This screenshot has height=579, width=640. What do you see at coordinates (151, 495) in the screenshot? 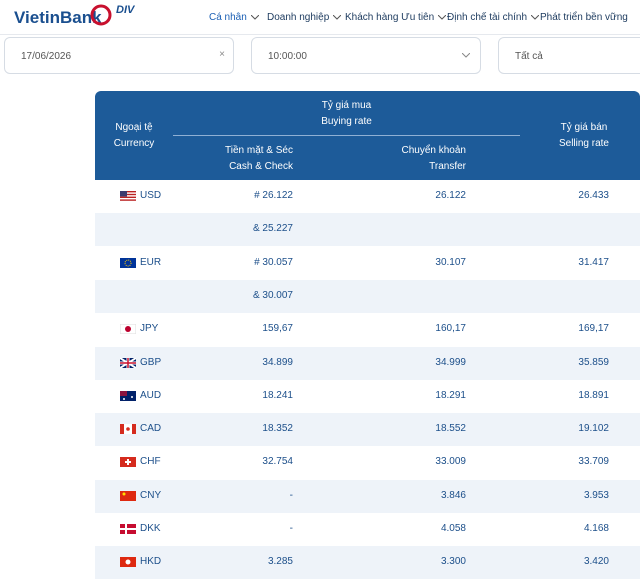
I see `currency-code: CNY` at bounding box center [151, 495].